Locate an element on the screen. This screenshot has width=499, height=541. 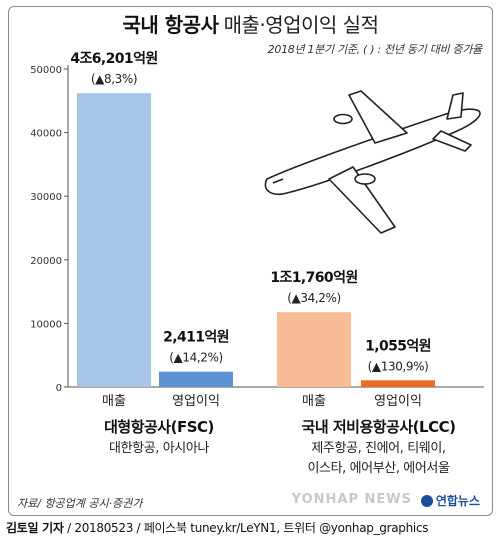
group-fsc-name: 대형항공사(FSC) is located at coordinates (159, 427).